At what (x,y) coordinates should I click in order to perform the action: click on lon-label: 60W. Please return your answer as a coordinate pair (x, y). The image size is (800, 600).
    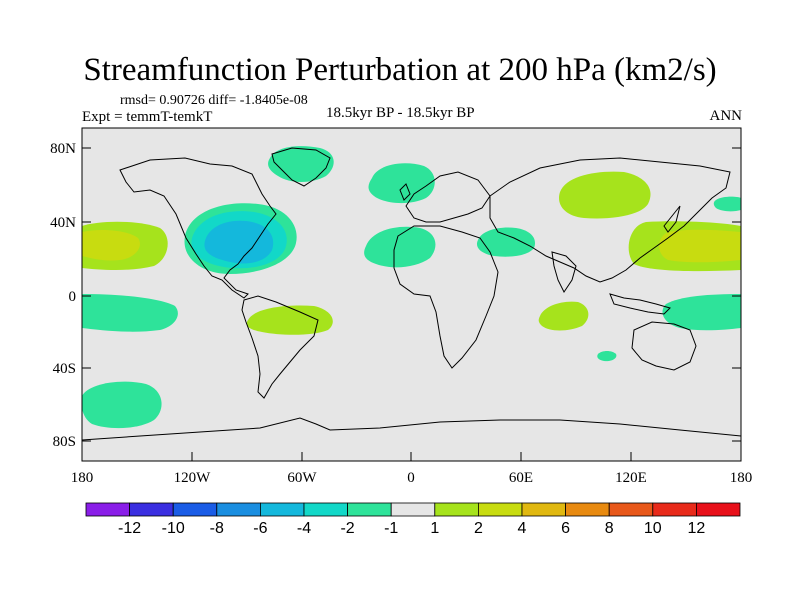
    Looking at the image, I should click on (302, 478).